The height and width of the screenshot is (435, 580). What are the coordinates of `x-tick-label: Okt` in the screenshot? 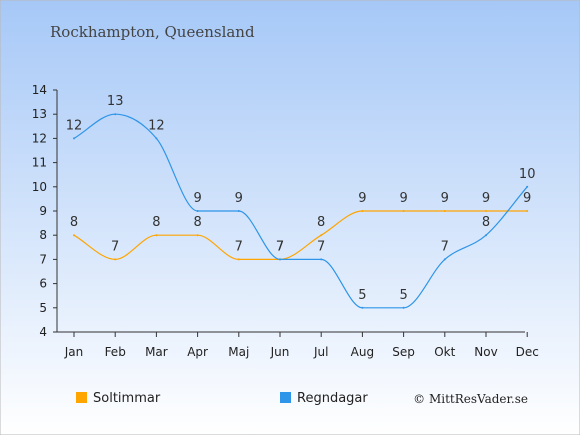 It's located at (444, 352).